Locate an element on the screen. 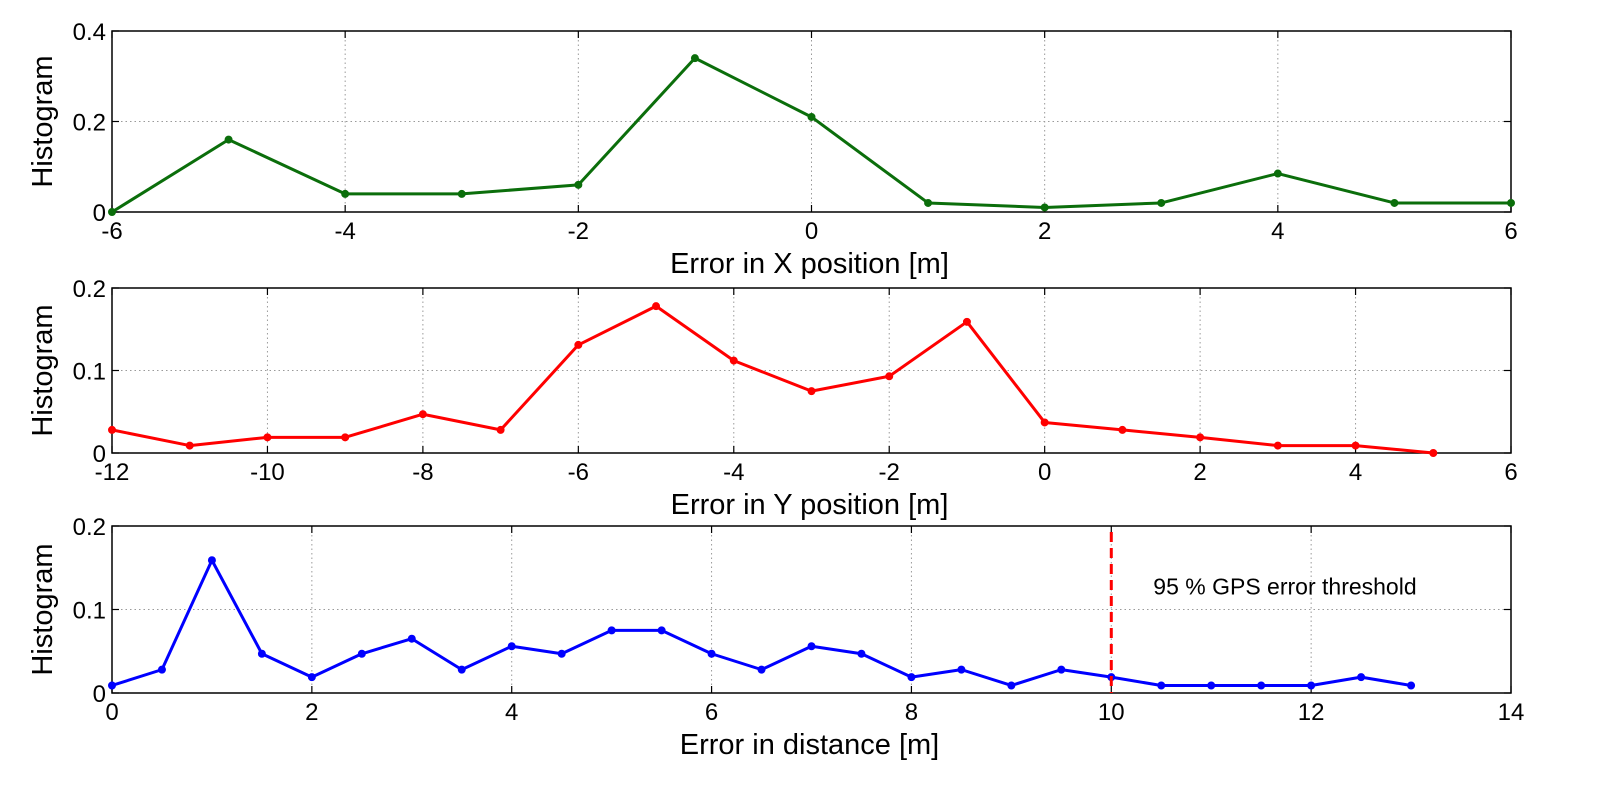  x-tick-label: -8 is located at coordinates (422, 472).